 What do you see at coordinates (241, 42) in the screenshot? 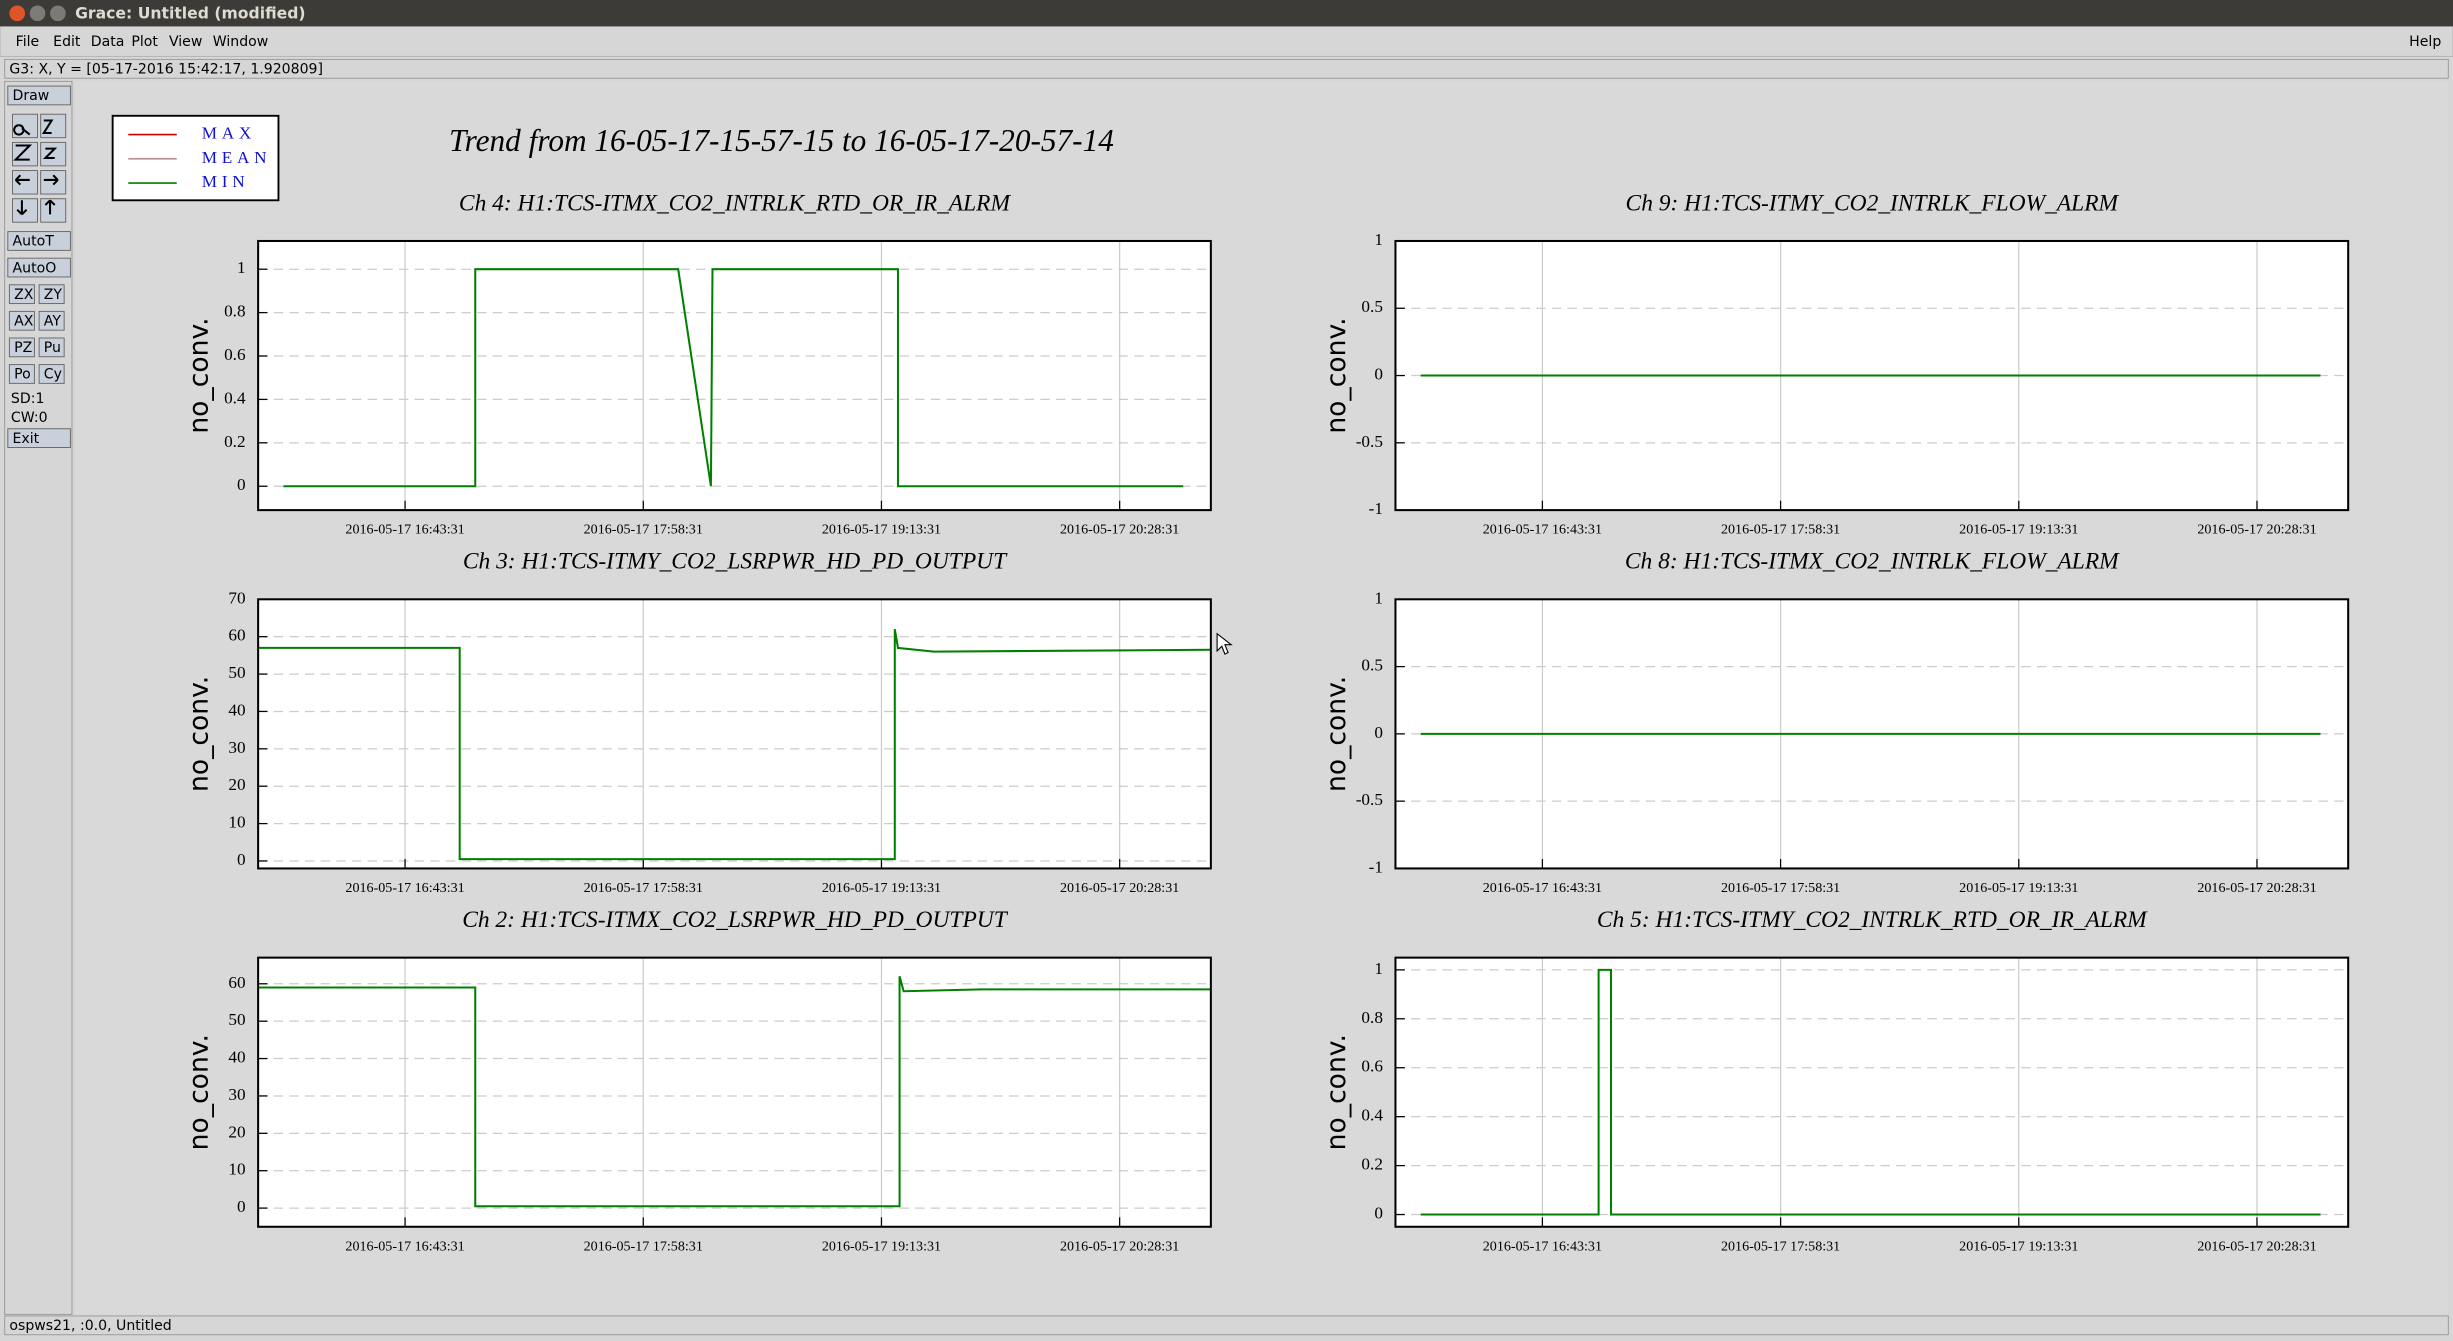
I see `menu-item: Window` at bounding box center [241, 42].